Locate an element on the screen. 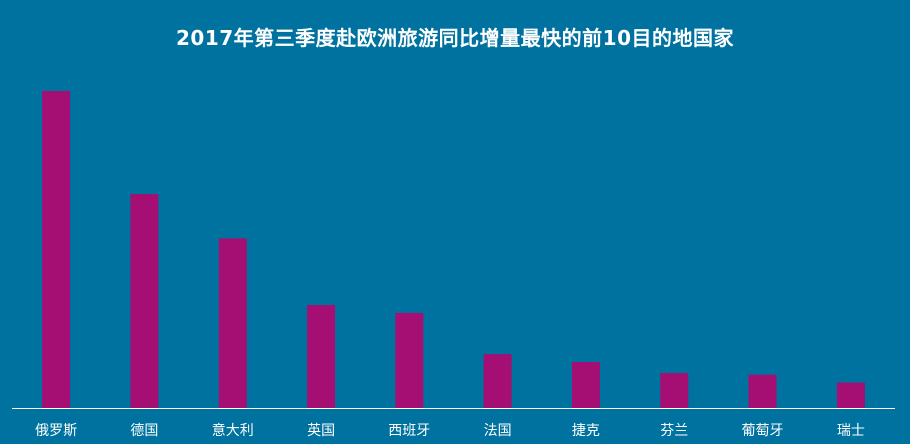  chart-title: 2017年第三季度赴欧洲旅游同比增量最快的前10目的地国家 is located at coordinates (455, 38).